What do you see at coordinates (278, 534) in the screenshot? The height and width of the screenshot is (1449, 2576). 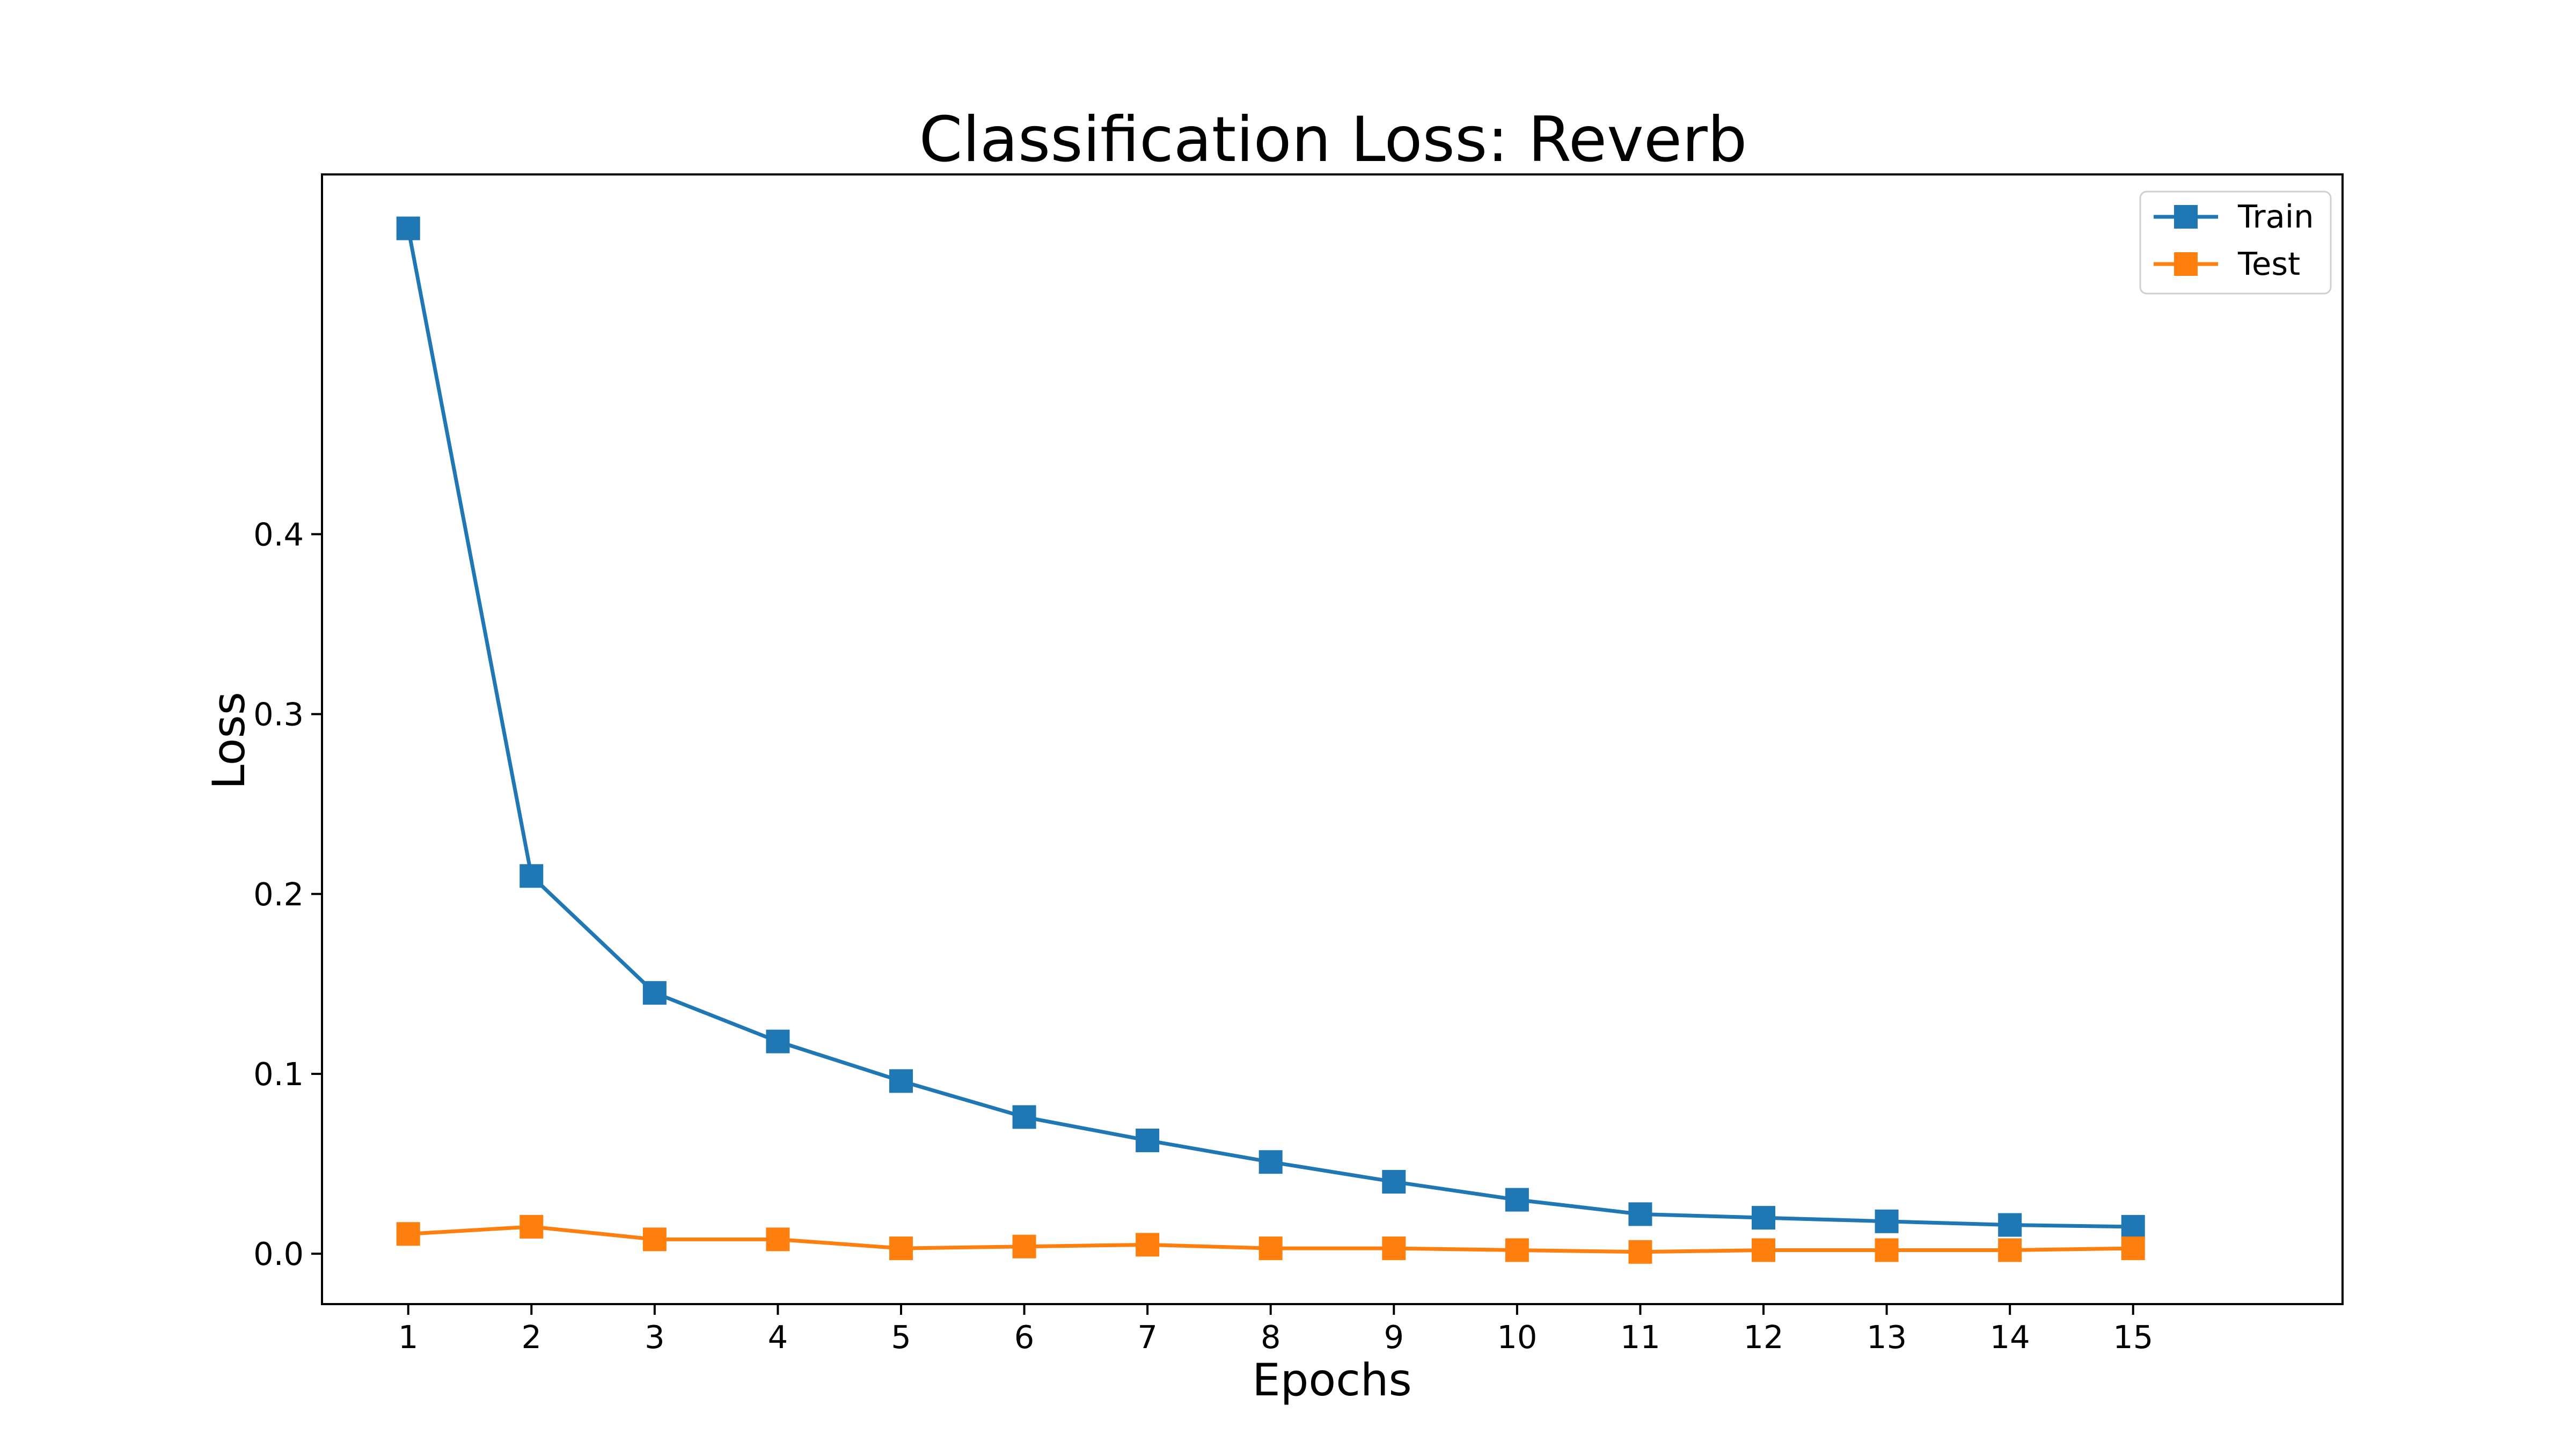 I see `y-tick-label: 0.4` at bounding box center [278, 534].